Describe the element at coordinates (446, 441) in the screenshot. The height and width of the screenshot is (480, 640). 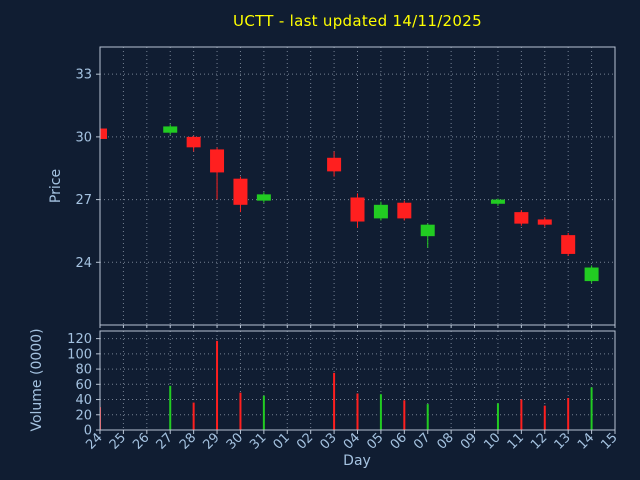
I see `day-tick-label: 08` at that location.